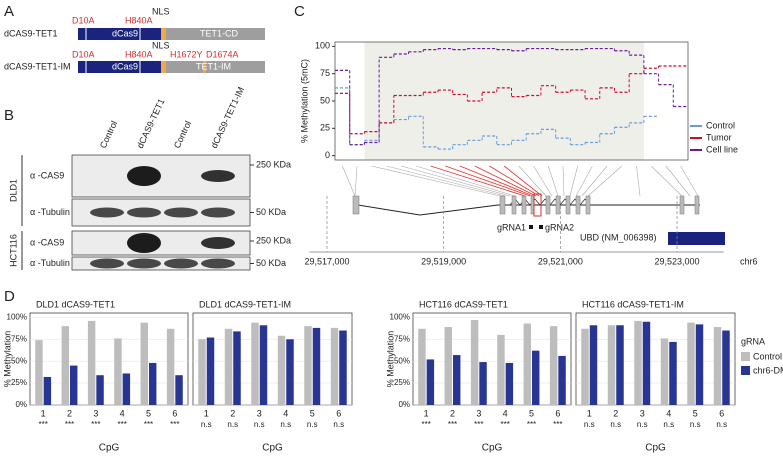 The image size is (783, 457). What do you see at coordinates (37, 66) in the screenshot?
I see `construct-name: dCAS9-TET1-IM` at bounding box center [37, 66].